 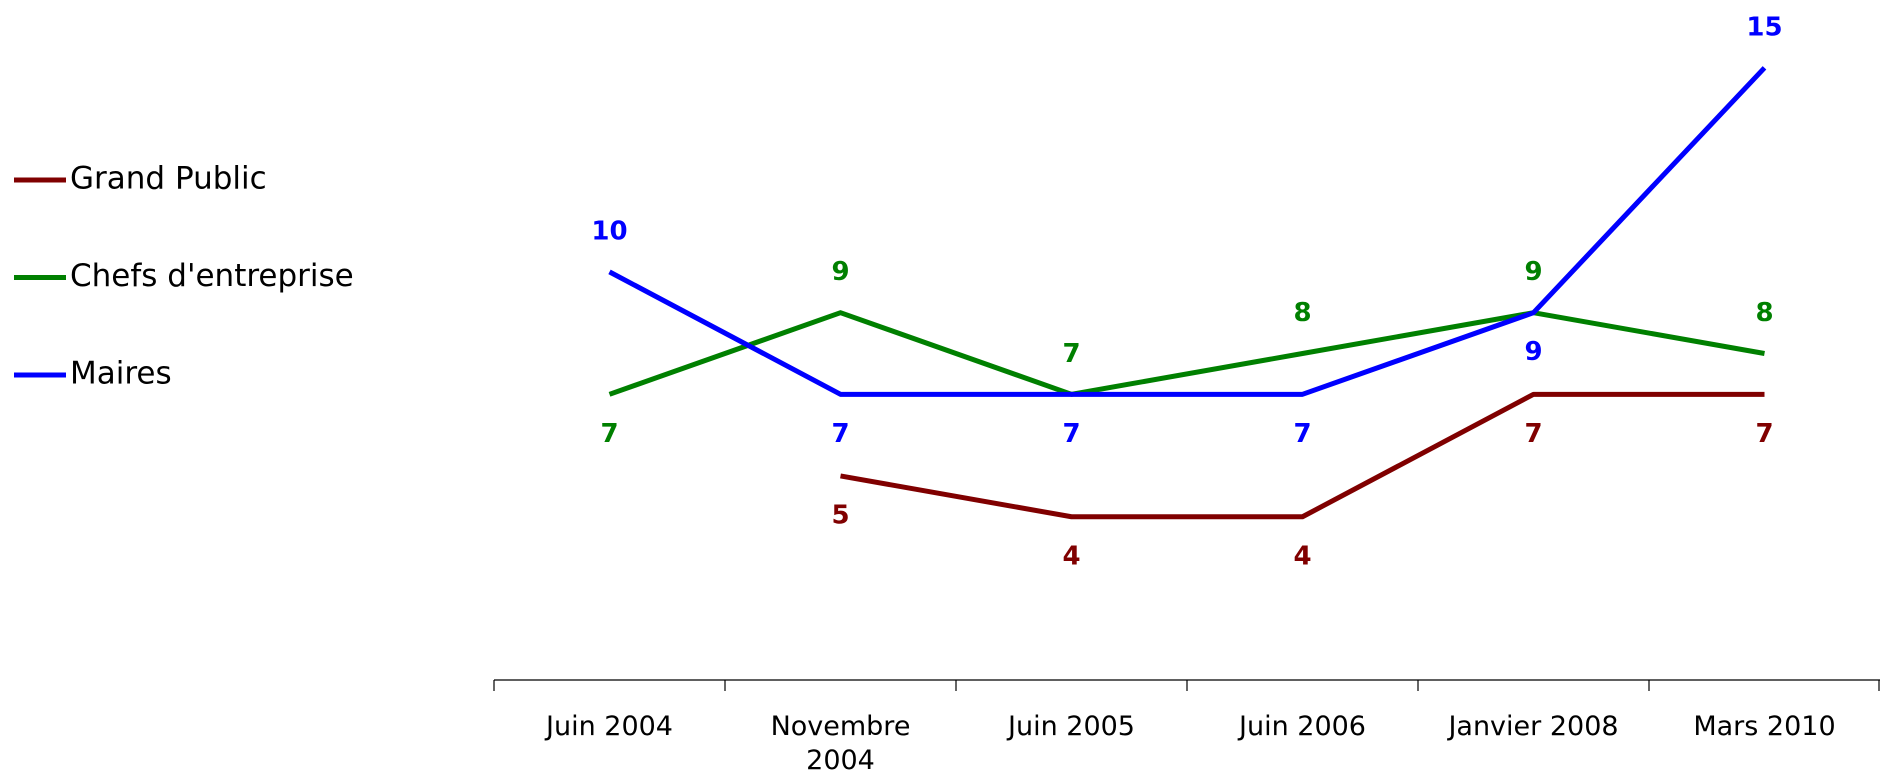 I want to click on data-label: 15, so click(x=1764, y=27).